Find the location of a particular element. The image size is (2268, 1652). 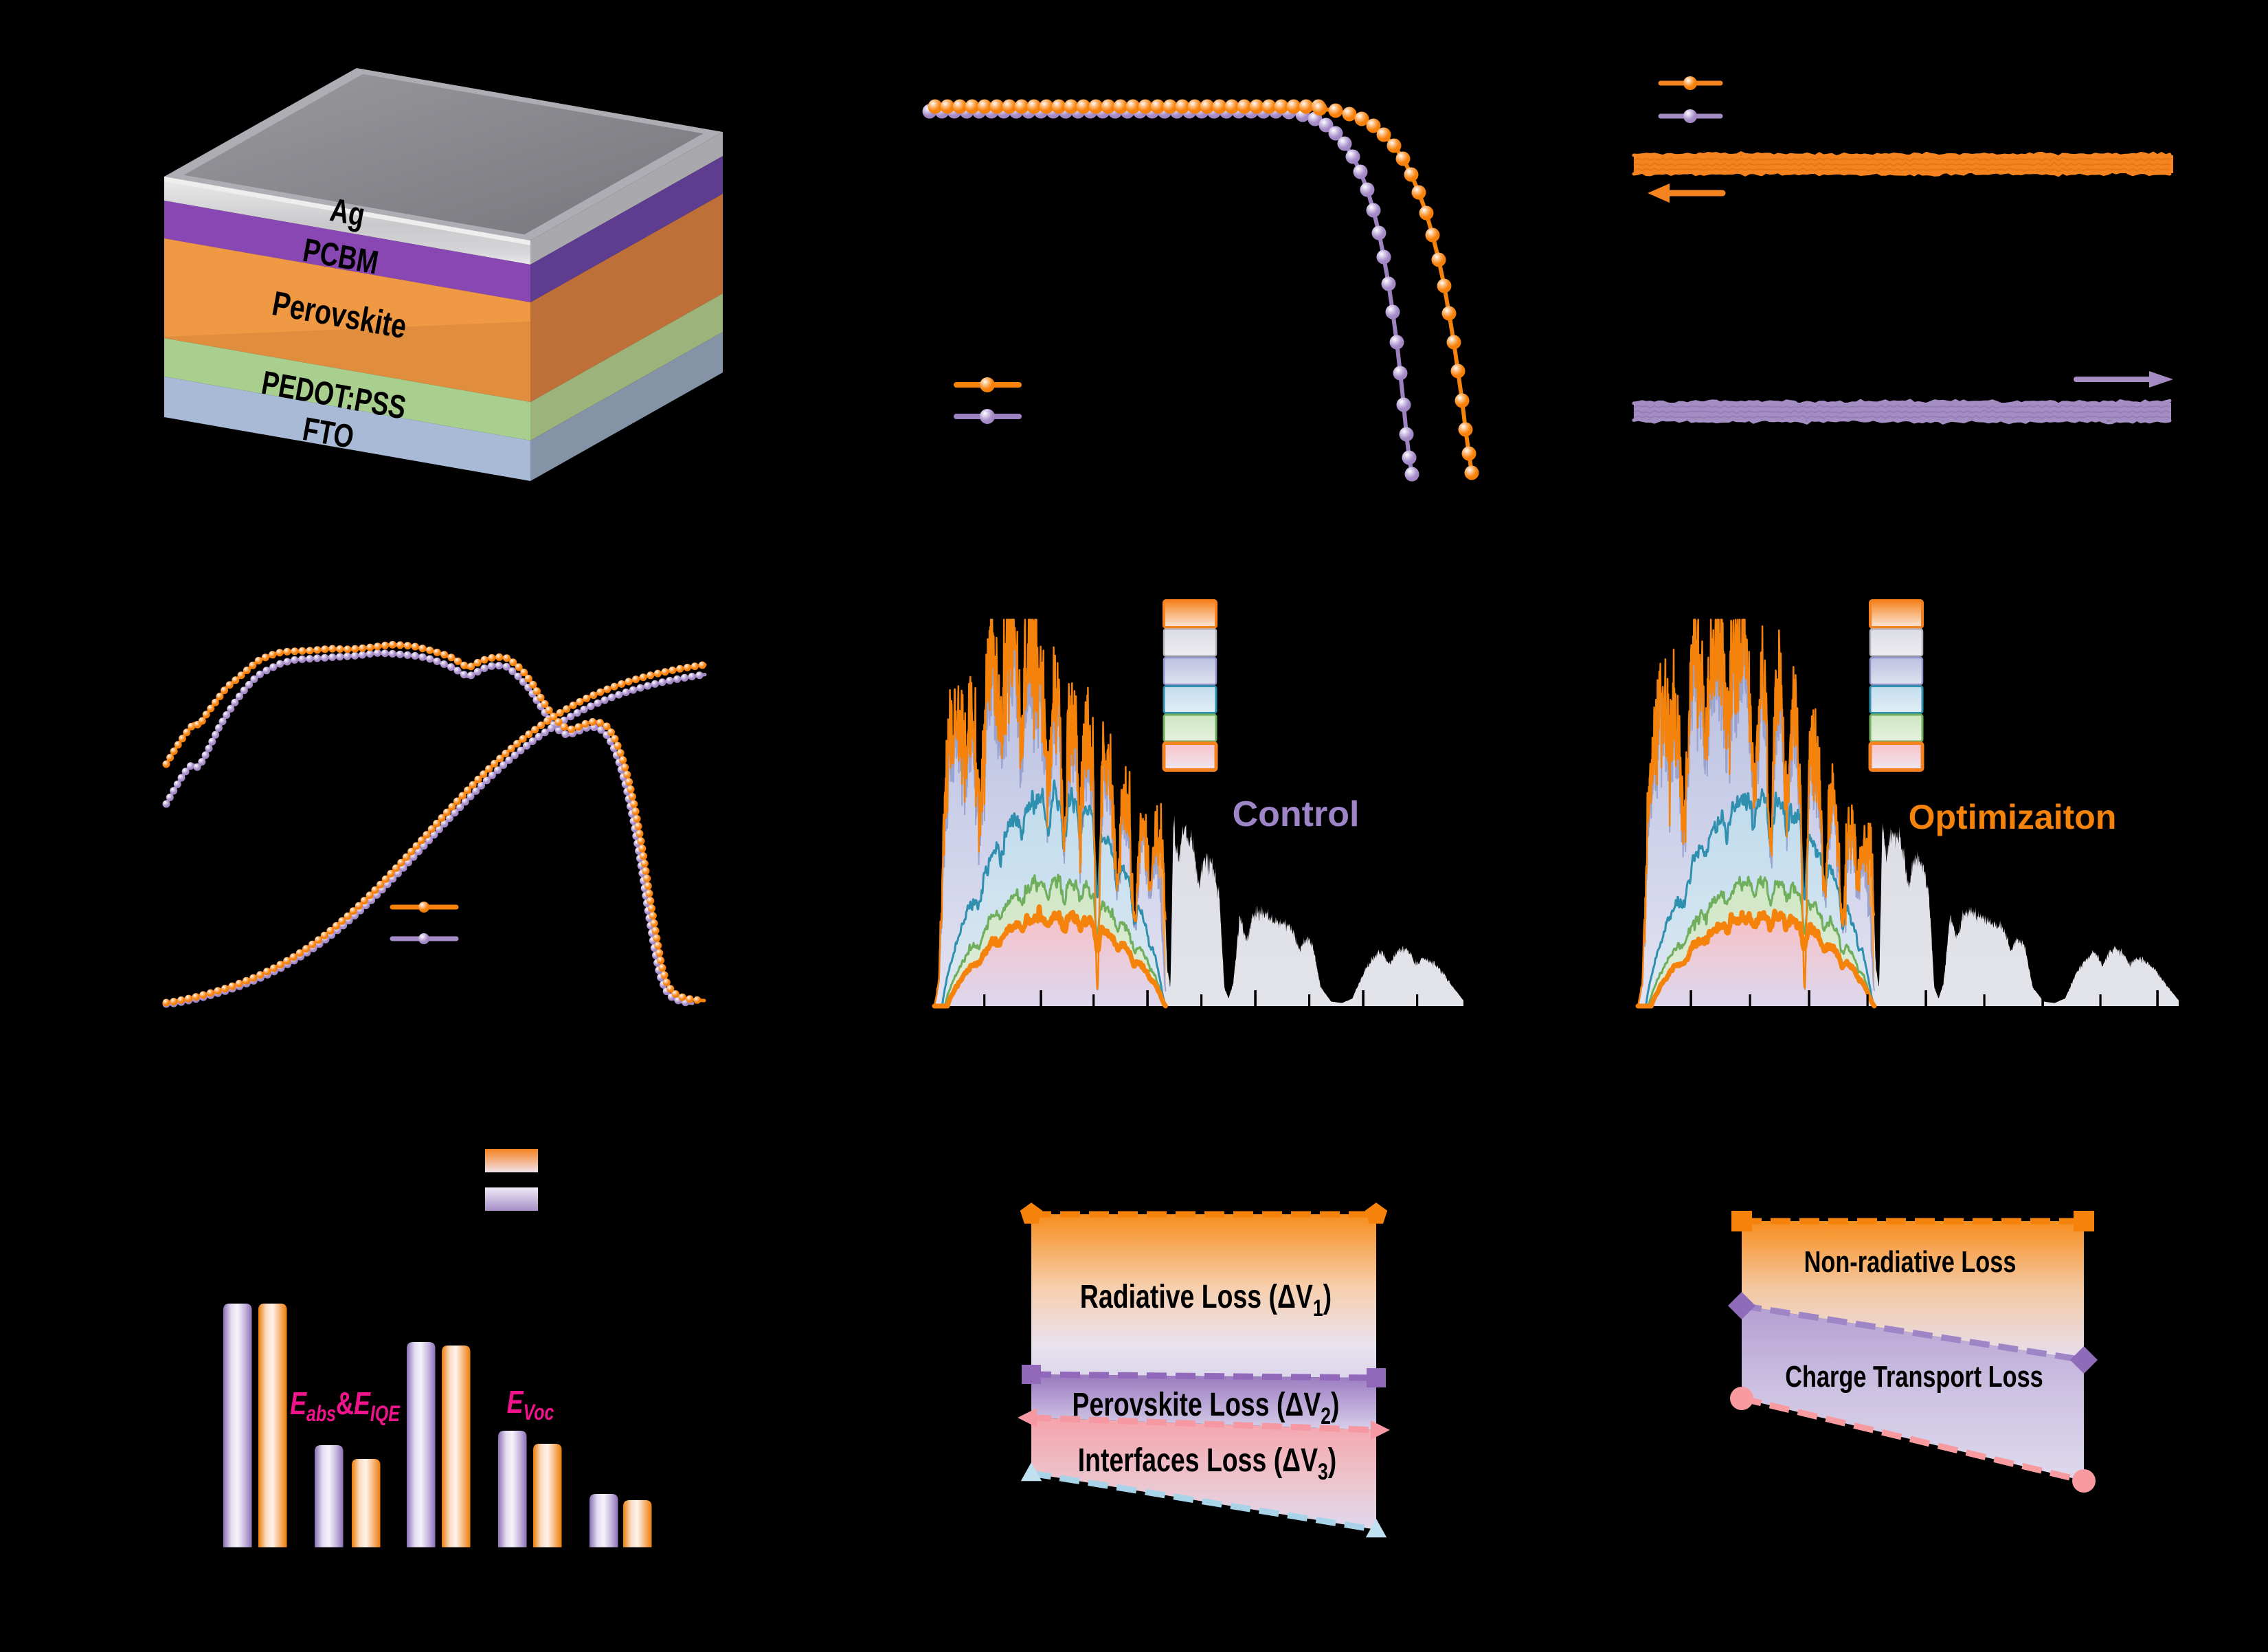

svg-text: Charge Transport Loss is located at coordinates (1914, 1377).